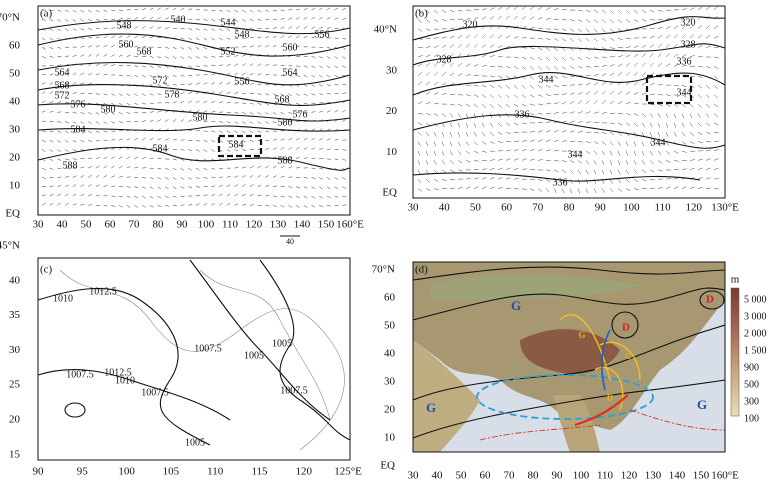 The height and width of the screenshot is (488, 777). Describe the element at coordinates (538, 208) in the screenshot. I see `x-tick-label: 70` at that location.